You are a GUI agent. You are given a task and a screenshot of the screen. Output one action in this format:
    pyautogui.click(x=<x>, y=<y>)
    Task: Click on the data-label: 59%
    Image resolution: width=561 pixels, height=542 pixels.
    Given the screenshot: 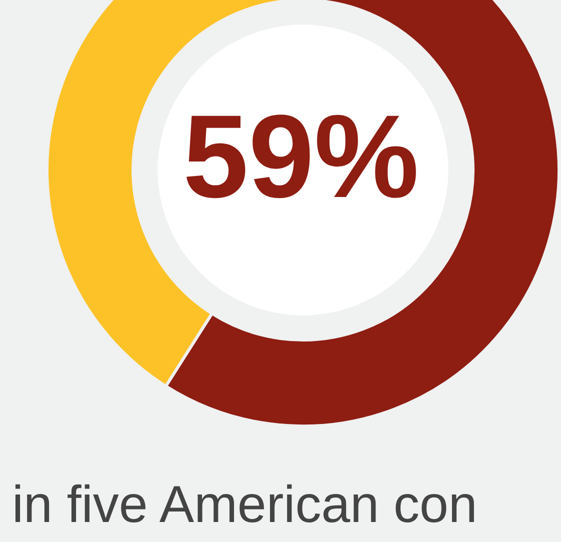 What is the action you would take?
    pyautogui.click(x=301, y=157)
    